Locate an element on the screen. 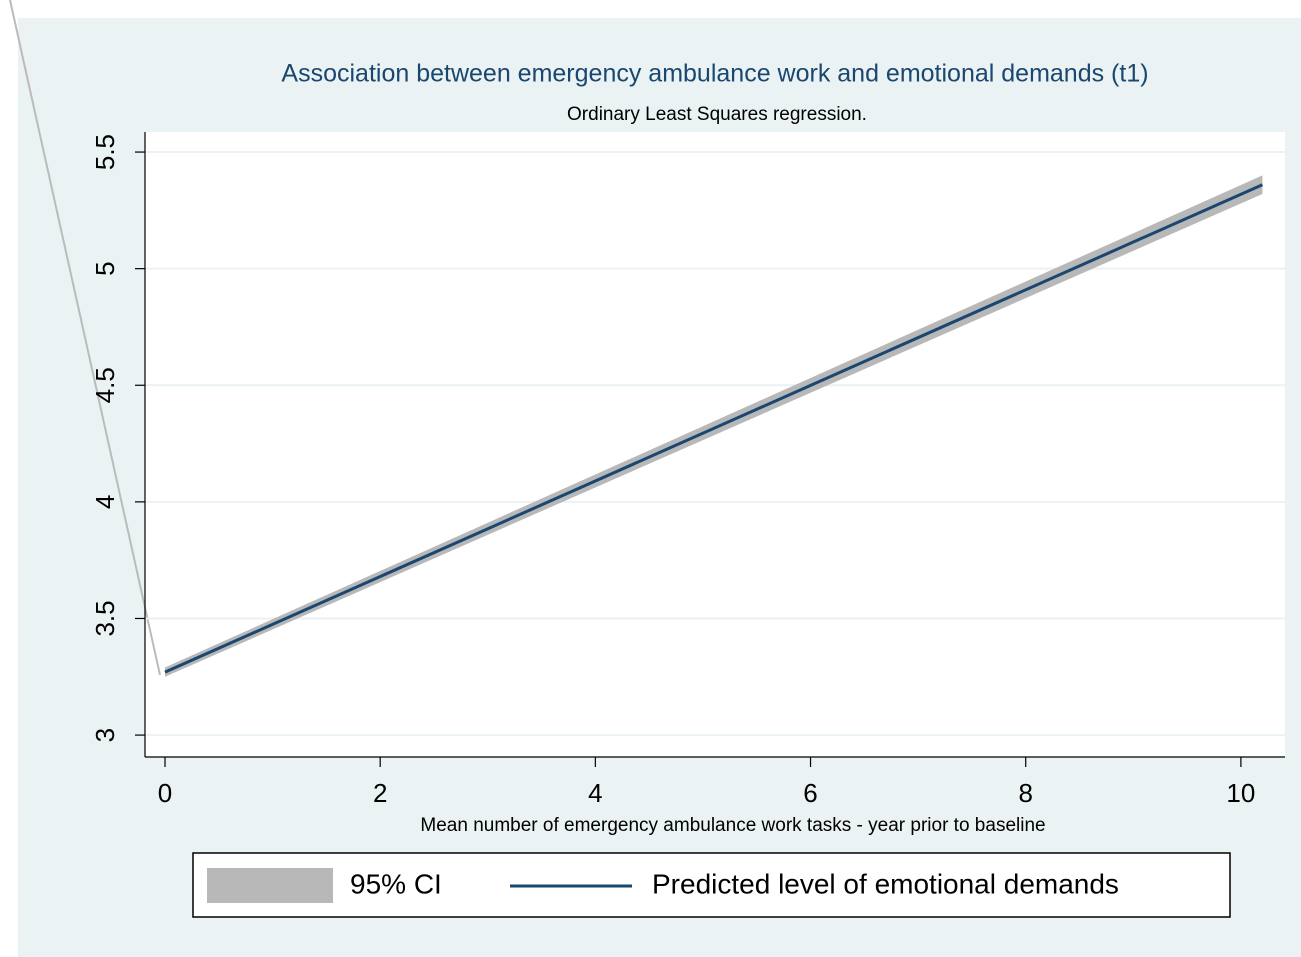  y-tick-label: 5 is located at coordinates (105, 268).